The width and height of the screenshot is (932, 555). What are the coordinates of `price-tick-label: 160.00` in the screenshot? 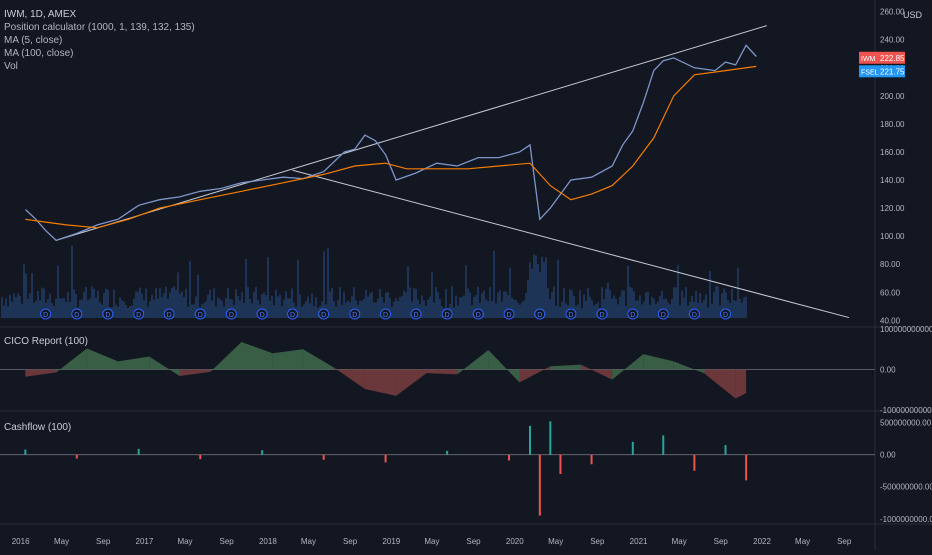 It's located at (892, 152).